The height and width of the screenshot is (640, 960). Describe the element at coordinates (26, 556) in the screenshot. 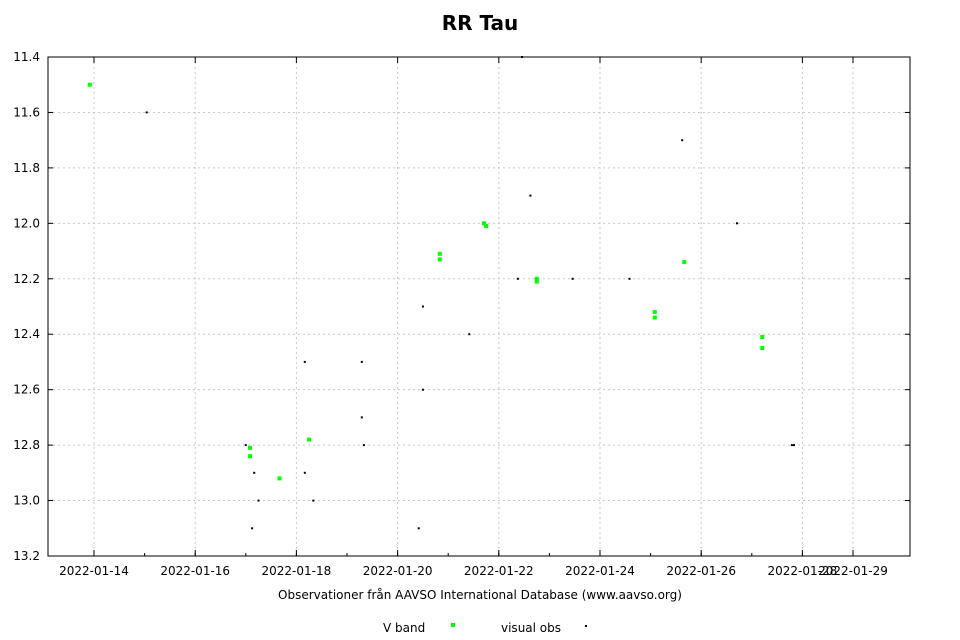

I see `y-tick-label: 13.2` at that location.